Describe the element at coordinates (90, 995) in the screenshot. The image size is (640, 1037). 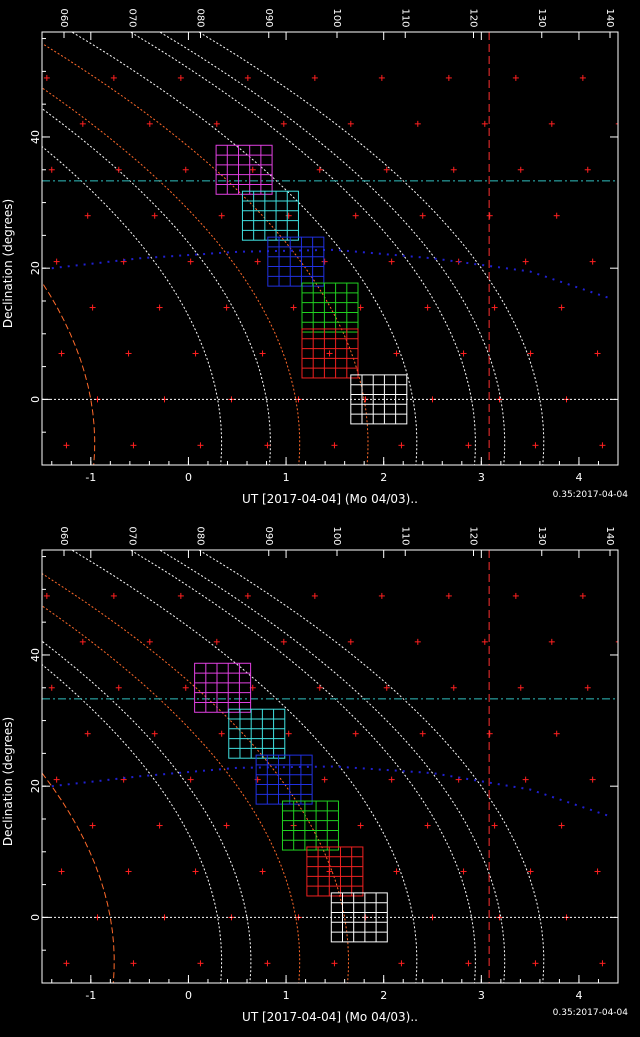
I see `x-tick-label: -1` at that location.